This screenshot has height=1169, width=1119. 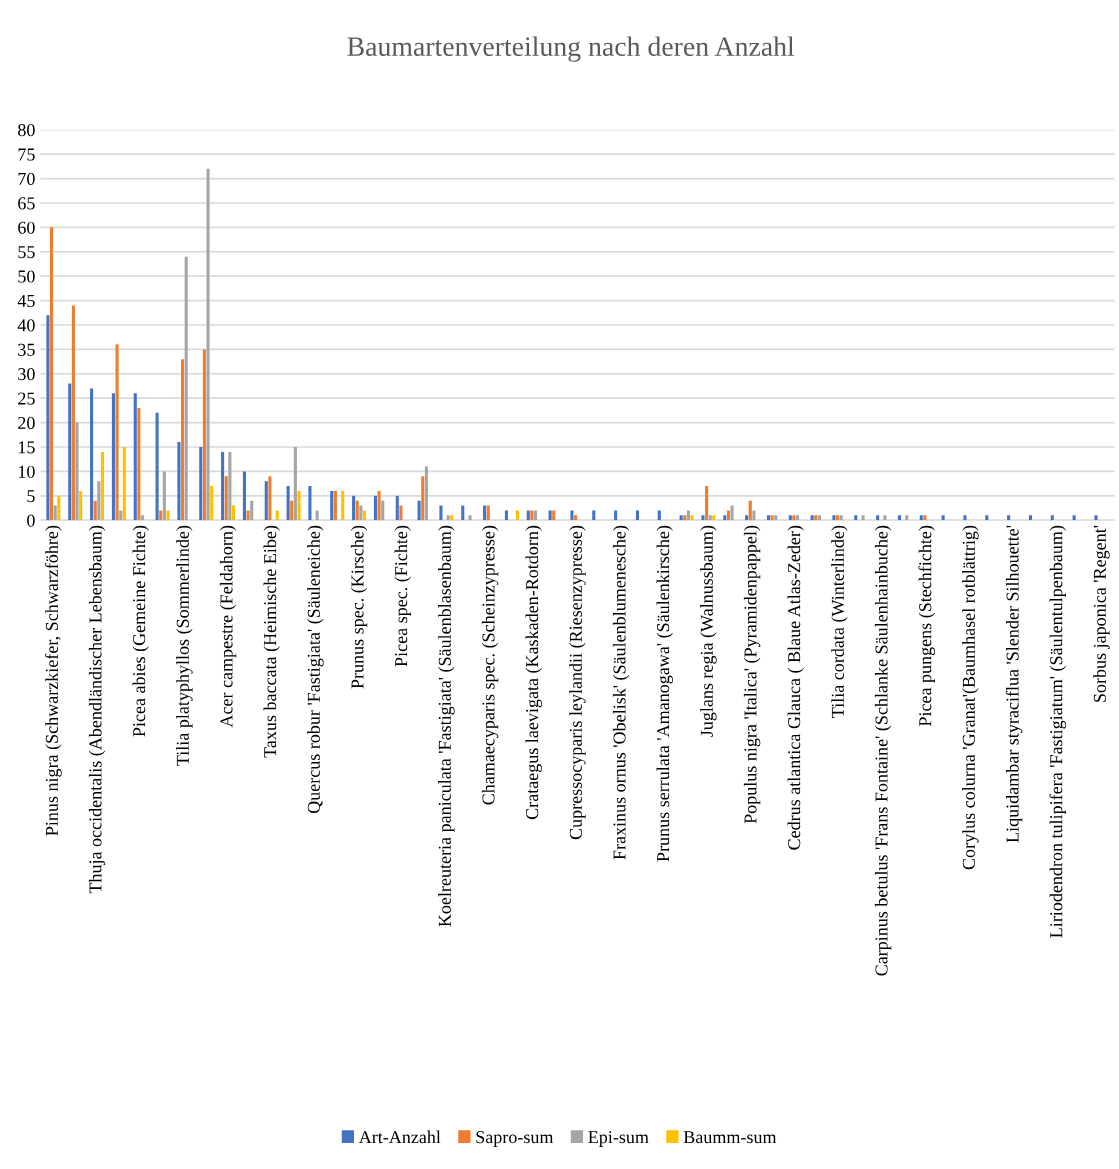 I want to click on y-tick-label: 30, so click(x=26, y=374).